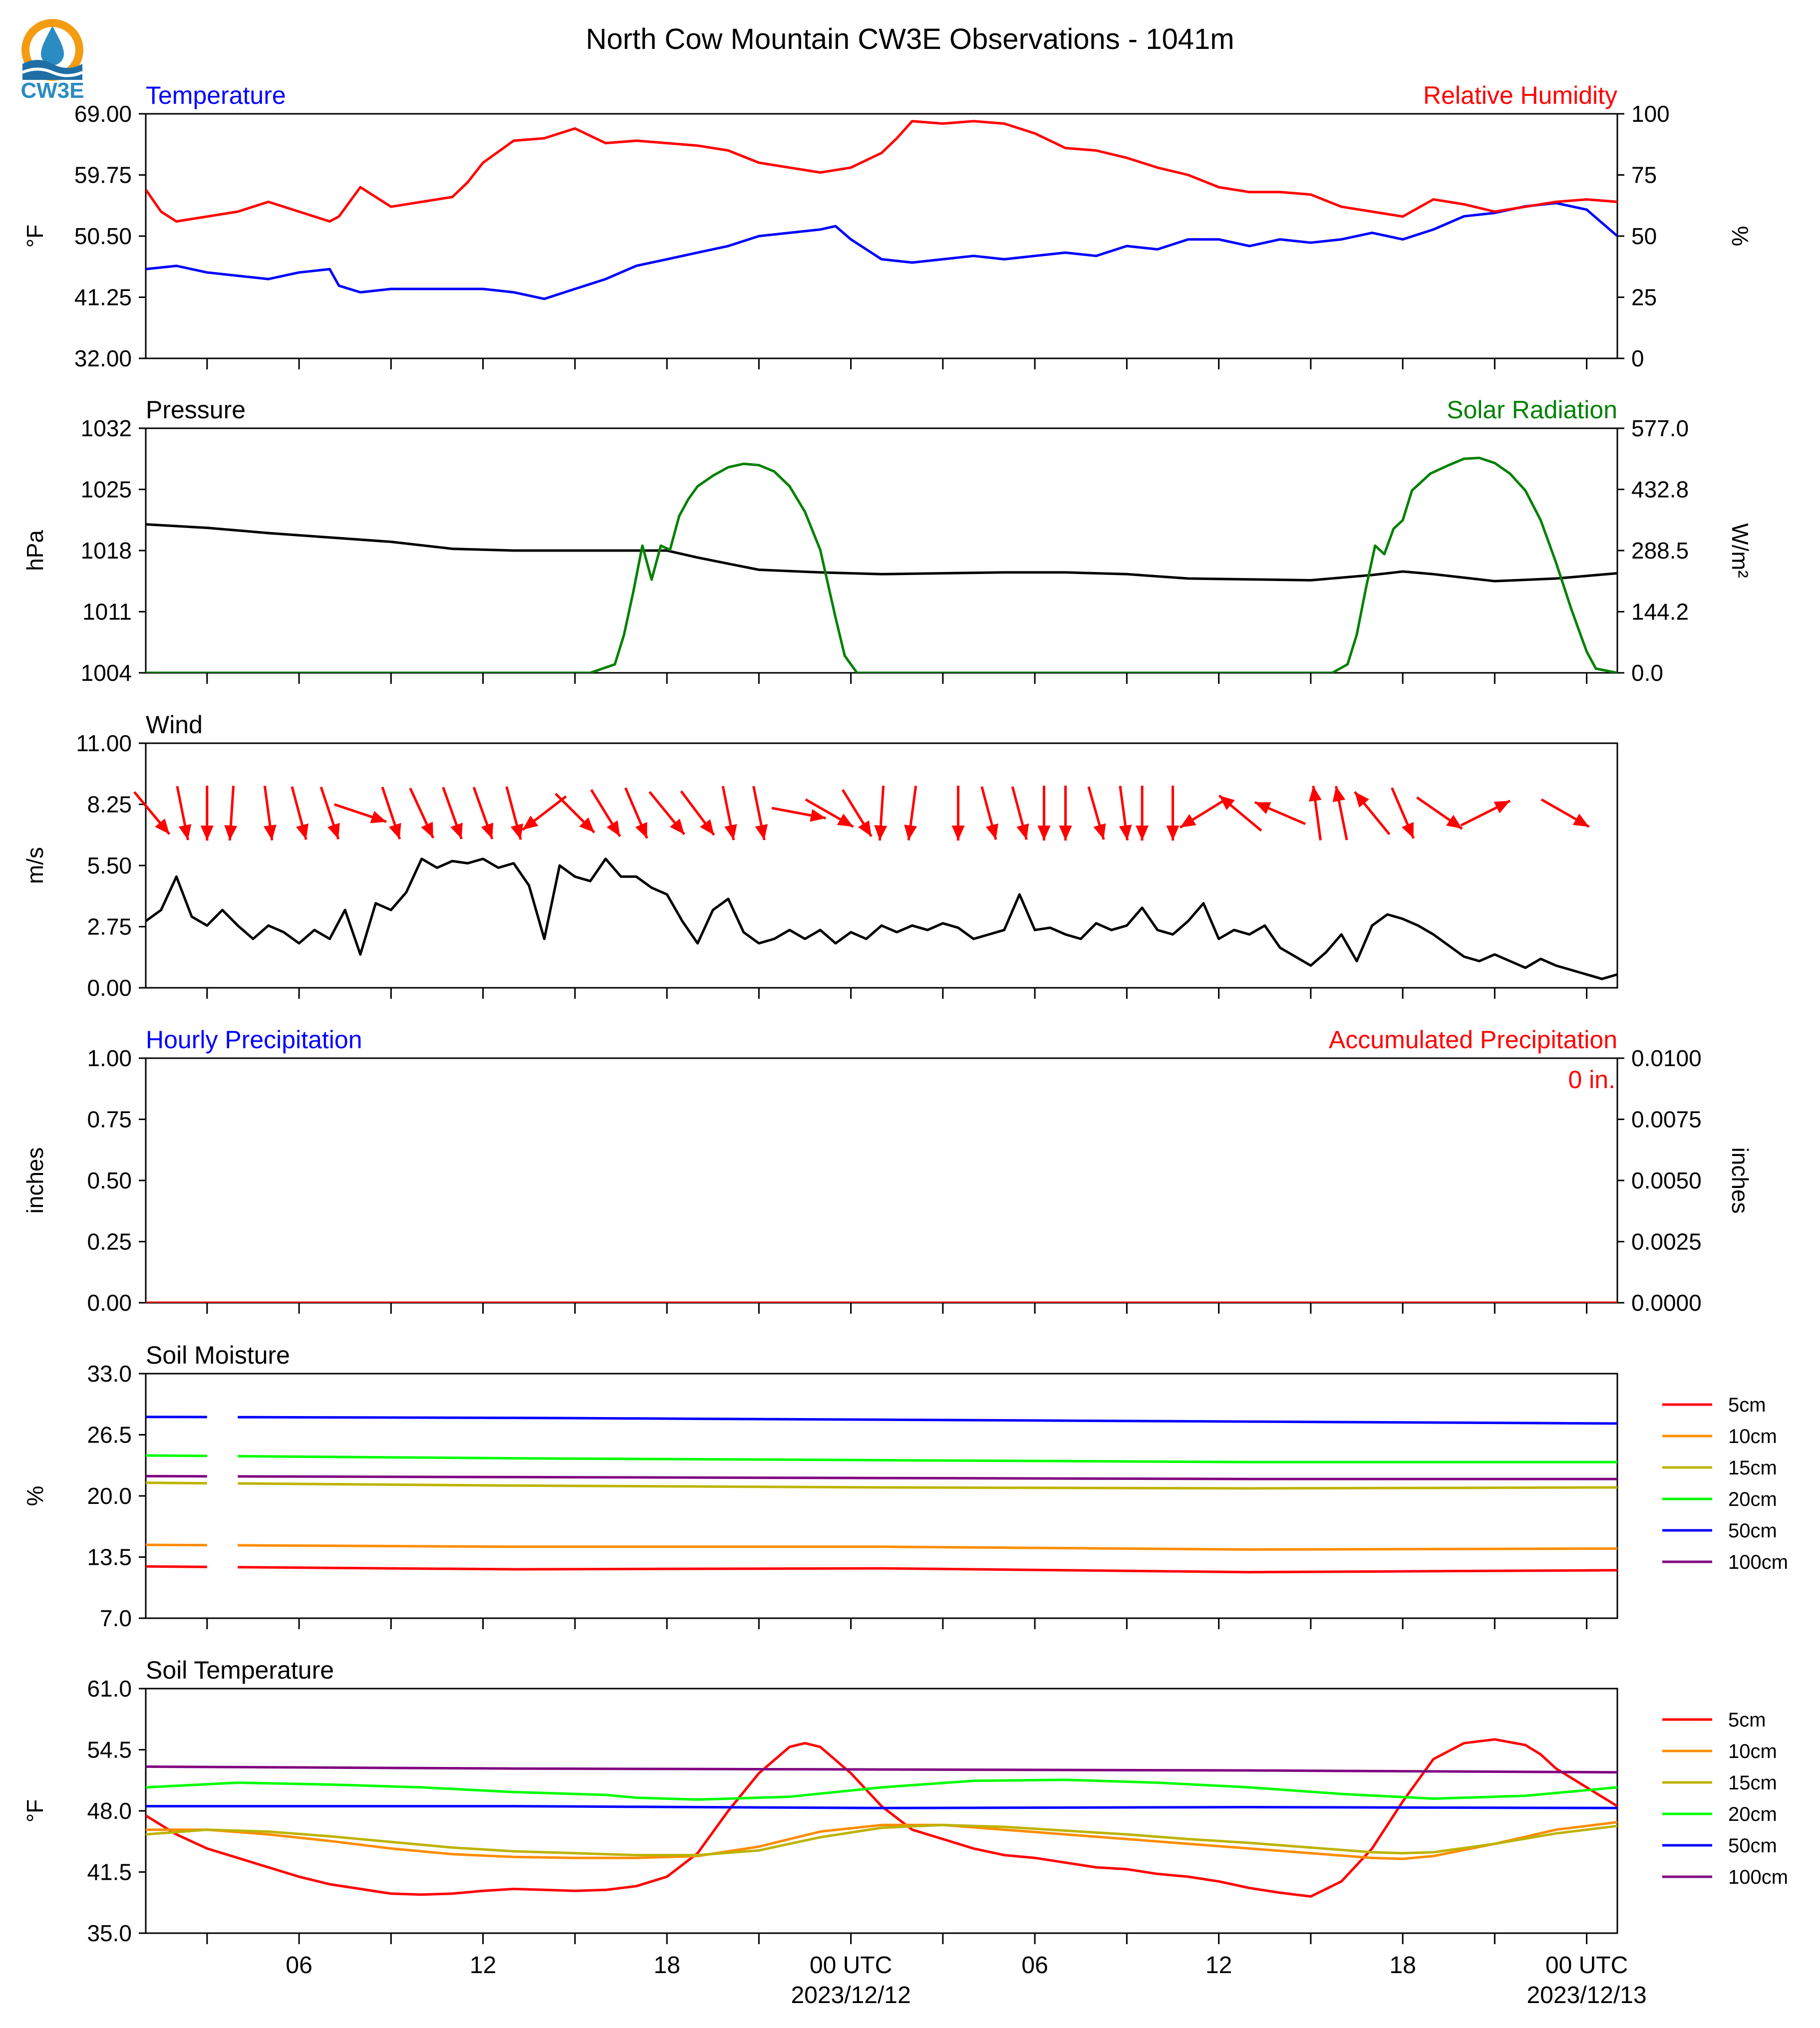 The width and height of the screenshot is (1820, 2028). Describe the element at coordinates (1752, 1468) in the screenshot. I see `legend-label-15cm: 15cm` at that location.